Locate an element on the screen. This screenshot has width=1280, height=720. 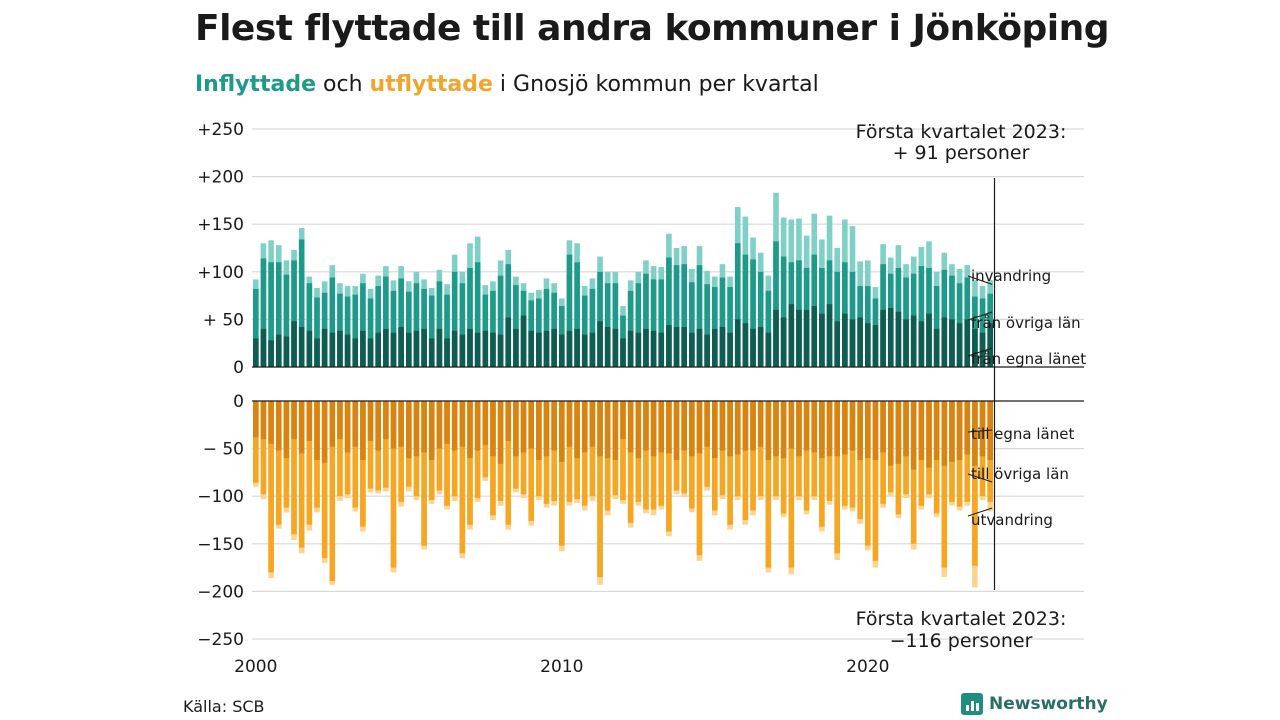
leader-fran-egna is located at coordinates (980, 352).